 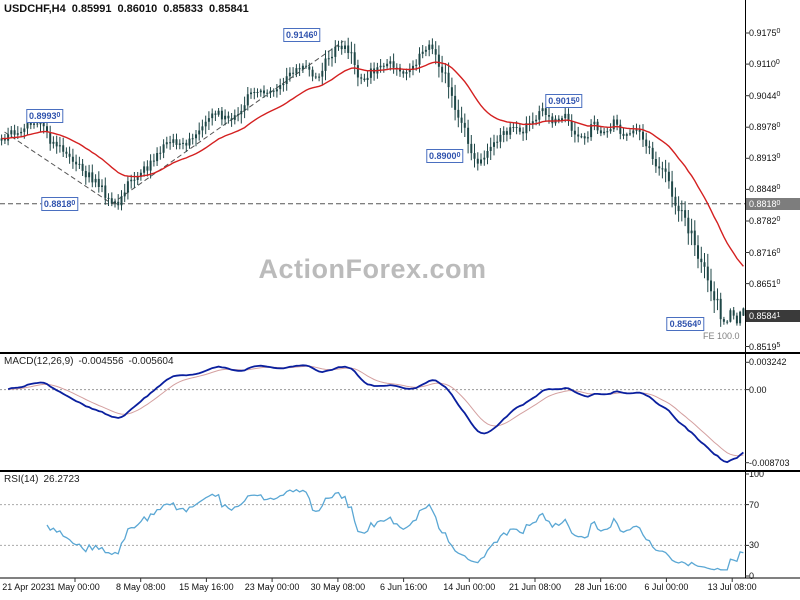 What do you see at coordinates (732, 587) in the screenshot?
I see `time-axis-label: 13 Jul 08:00` at bounding box center [732, 587].